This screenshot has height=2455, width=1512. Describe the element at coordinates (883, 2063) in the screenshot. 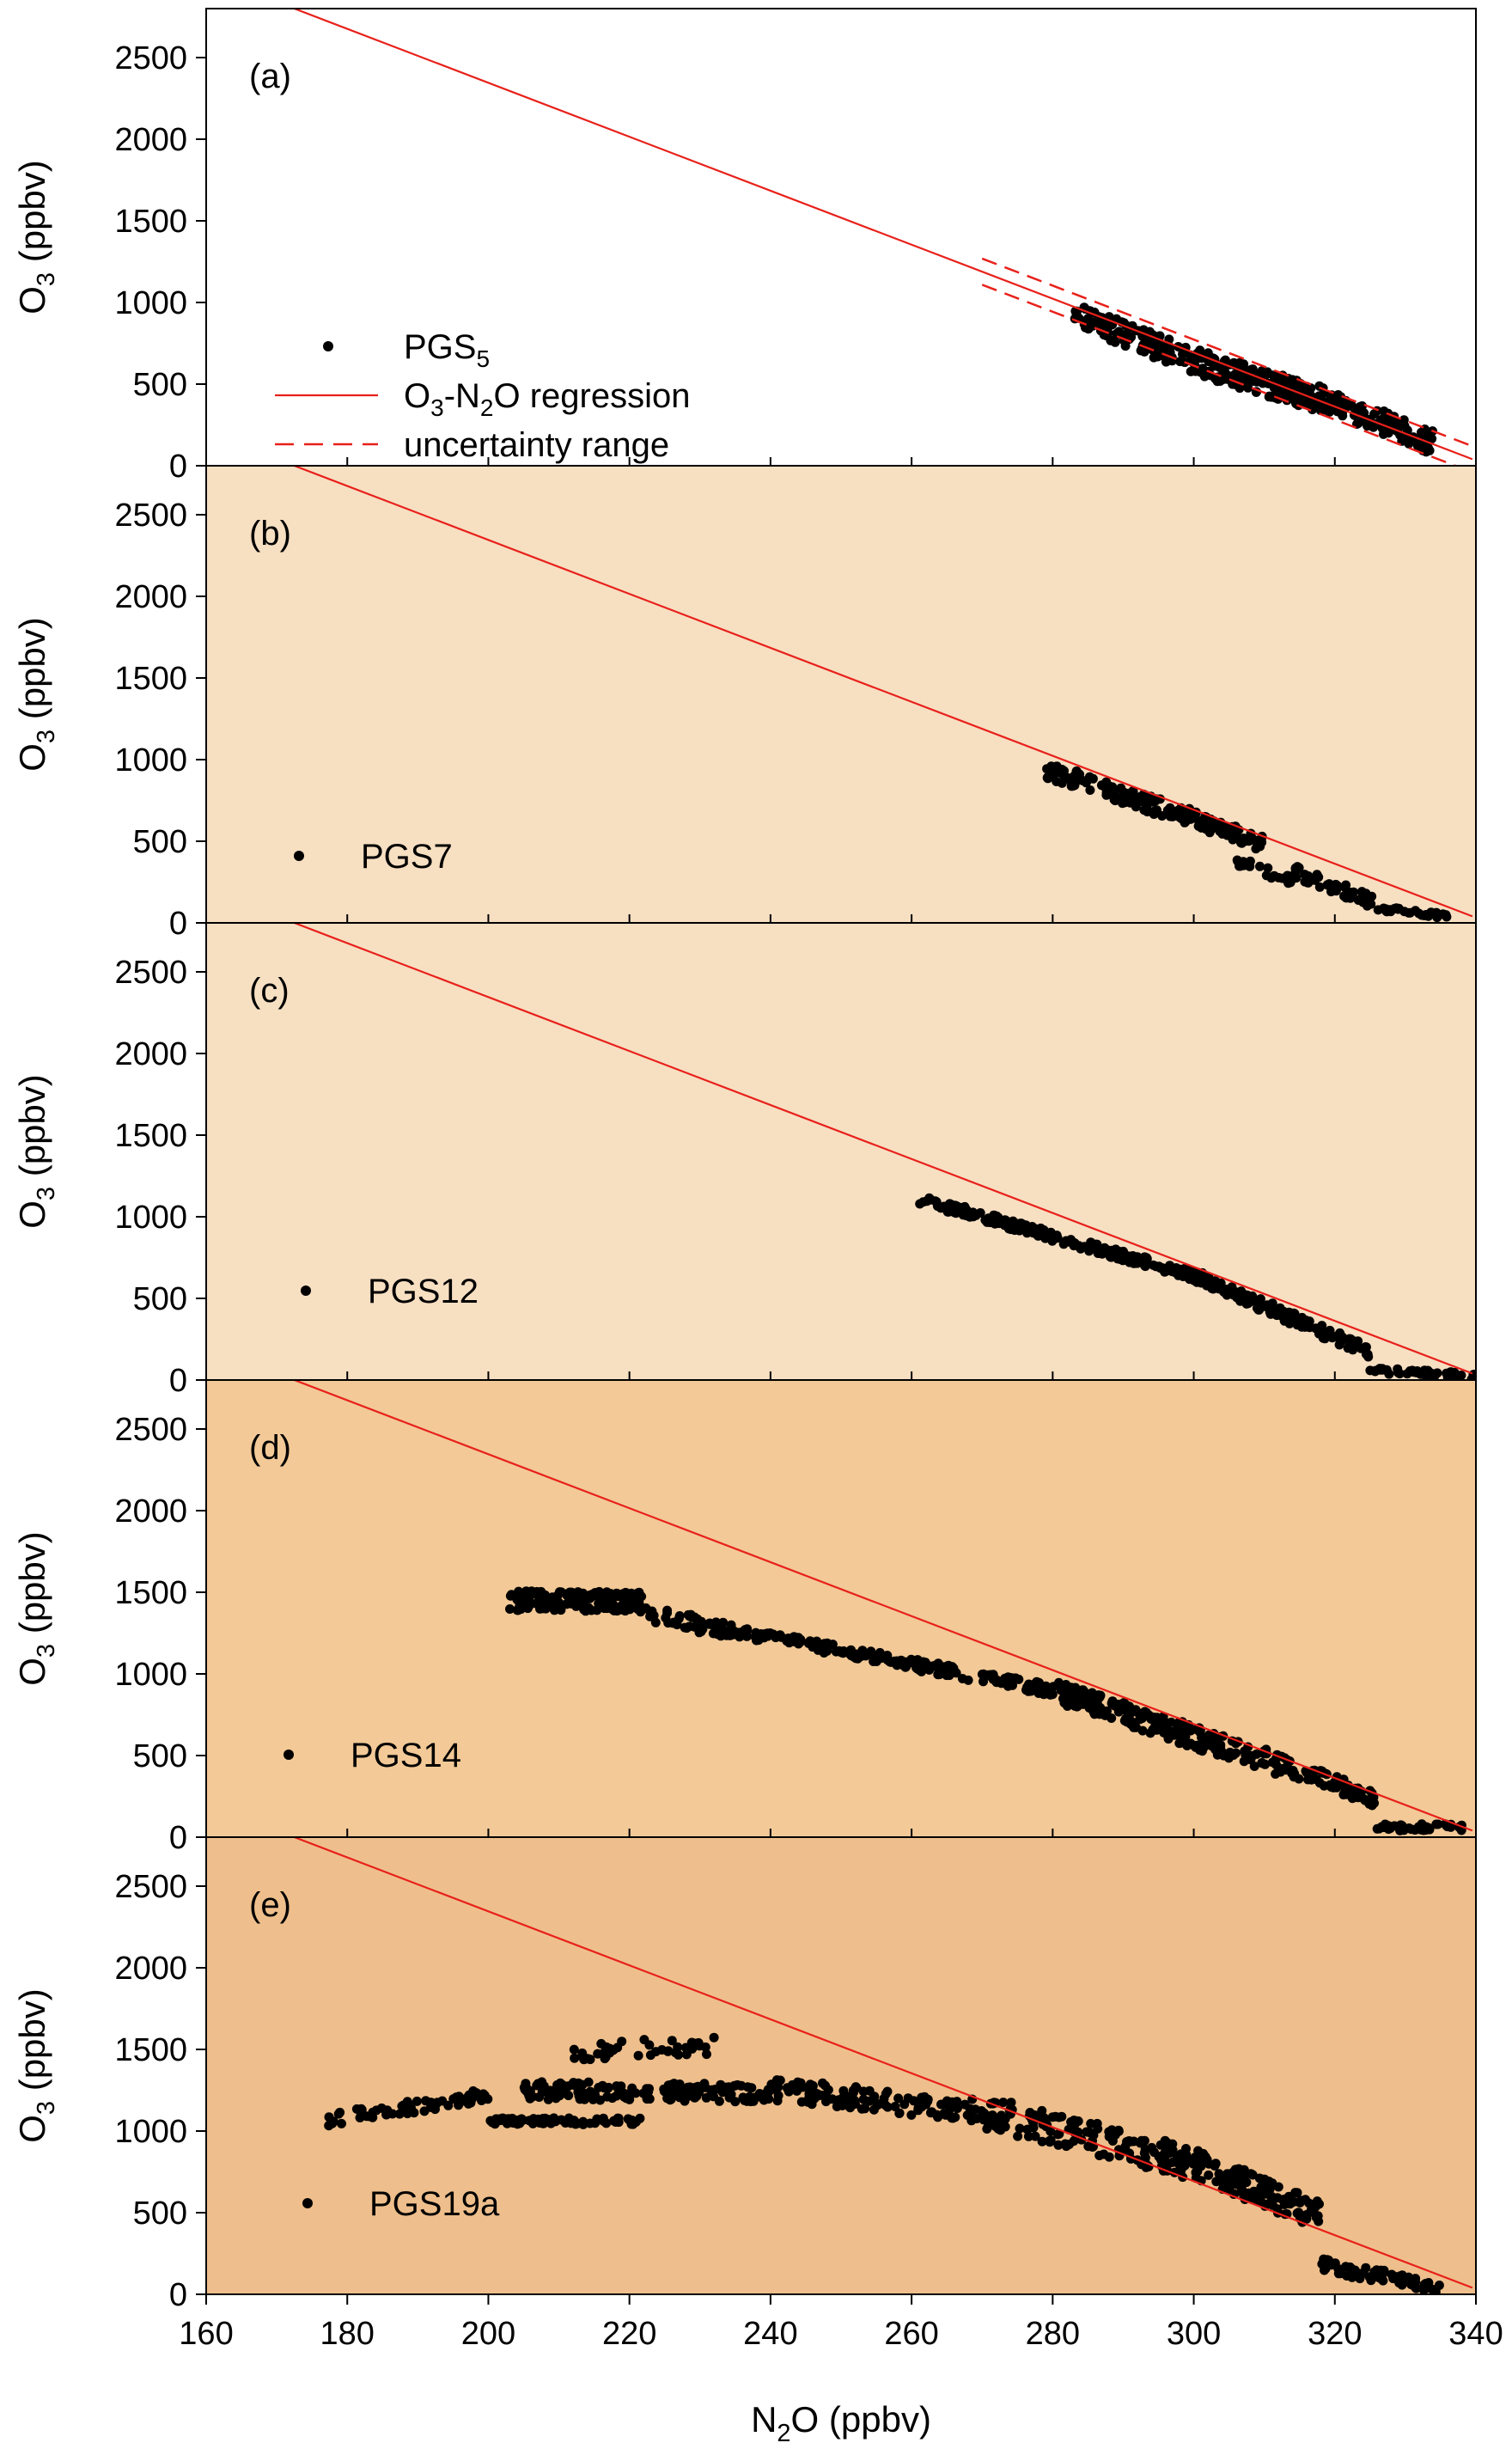

I see `regression-line` at that location.